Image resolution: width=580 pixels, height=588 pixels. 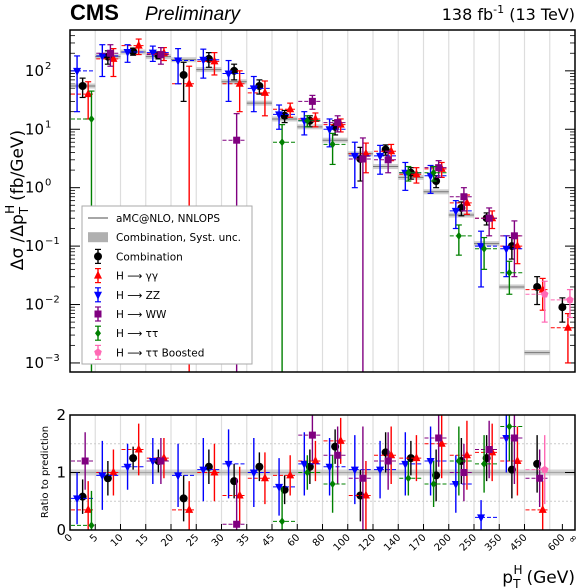 What do you see at coordinates (137, 334) in the screenshot?
I see `legend-label: H ⟶ ττ` at bounding box center [137, 334].